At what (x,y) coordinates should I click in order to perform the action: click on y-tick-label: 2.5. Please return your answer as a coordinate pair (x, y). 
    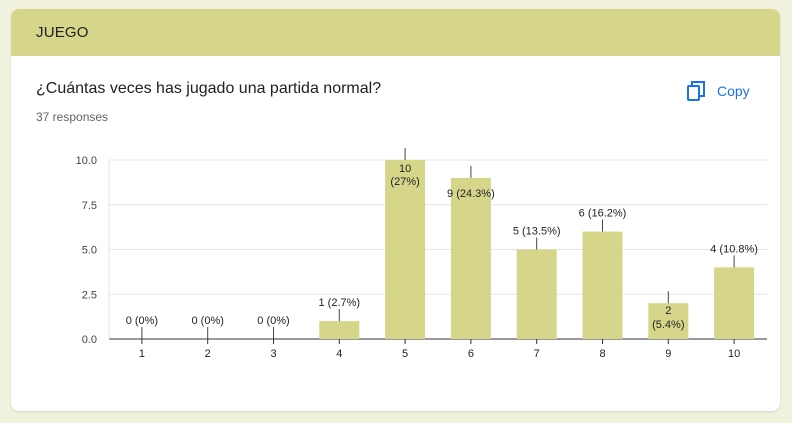
    Looking at the image, I should click on (89, 295).